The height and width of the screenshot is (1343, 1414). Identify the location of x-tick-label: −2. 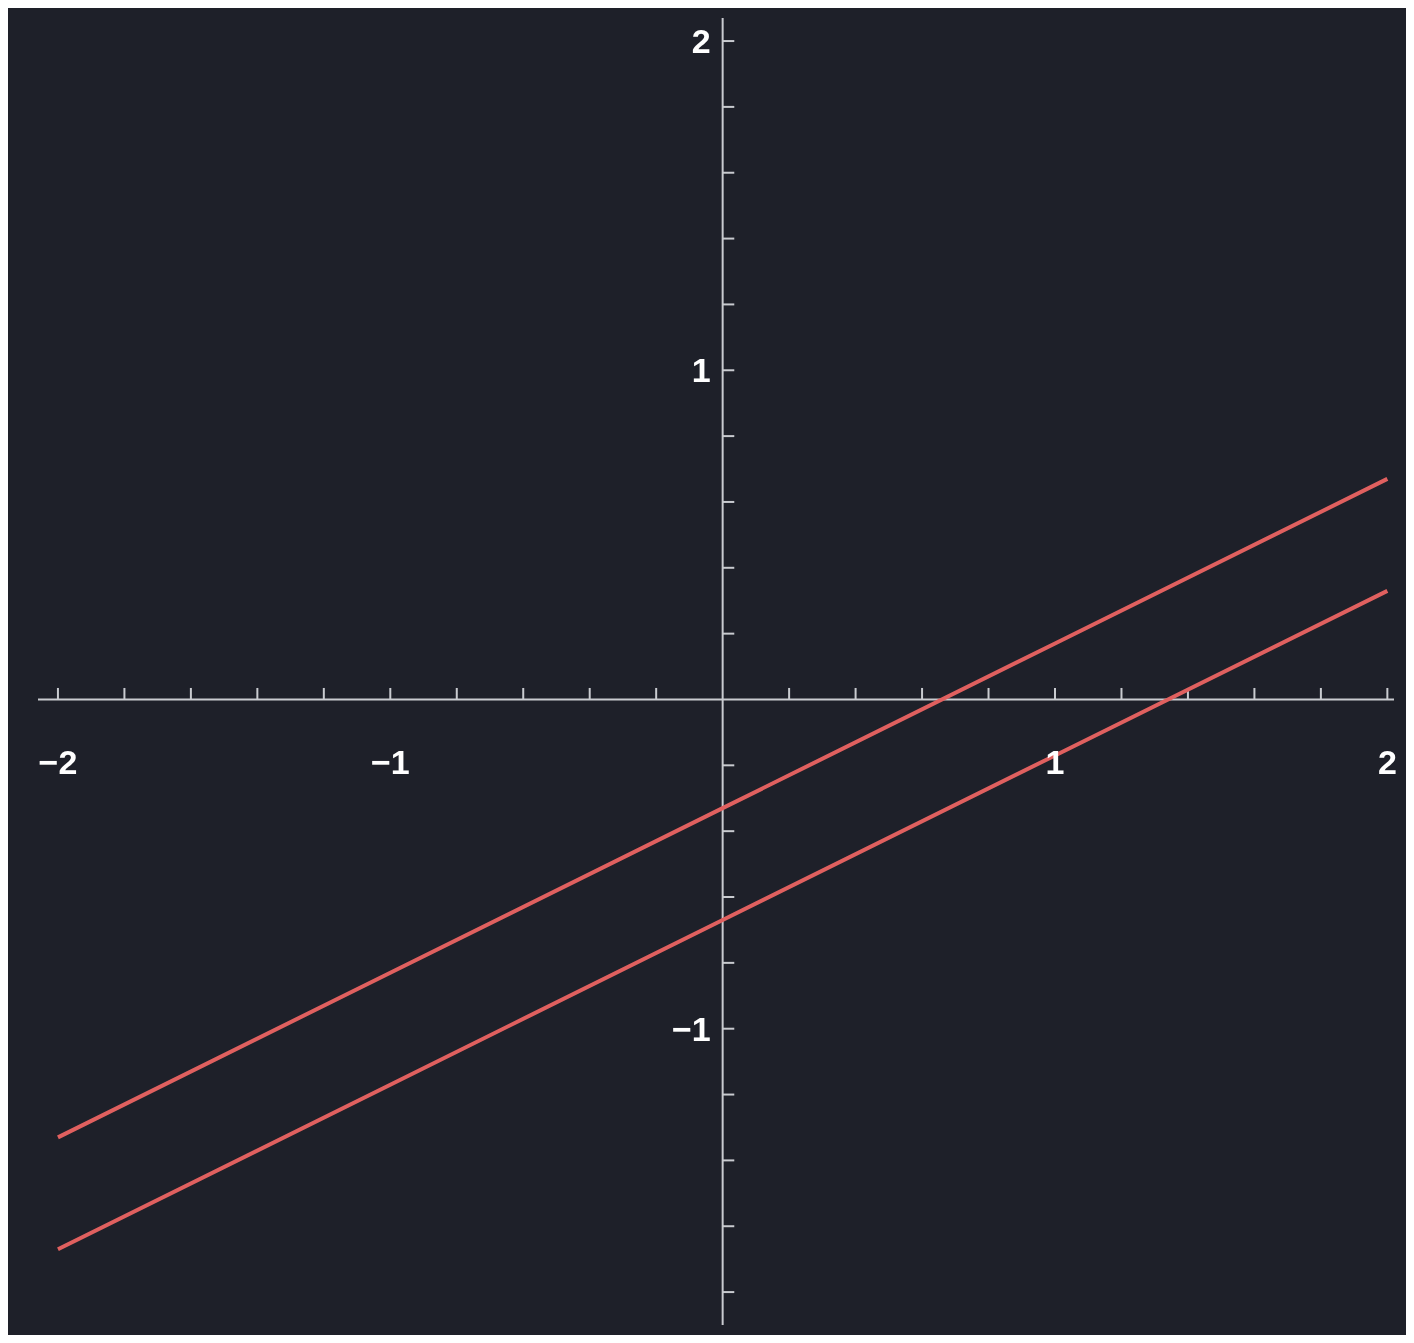
(58, 761).